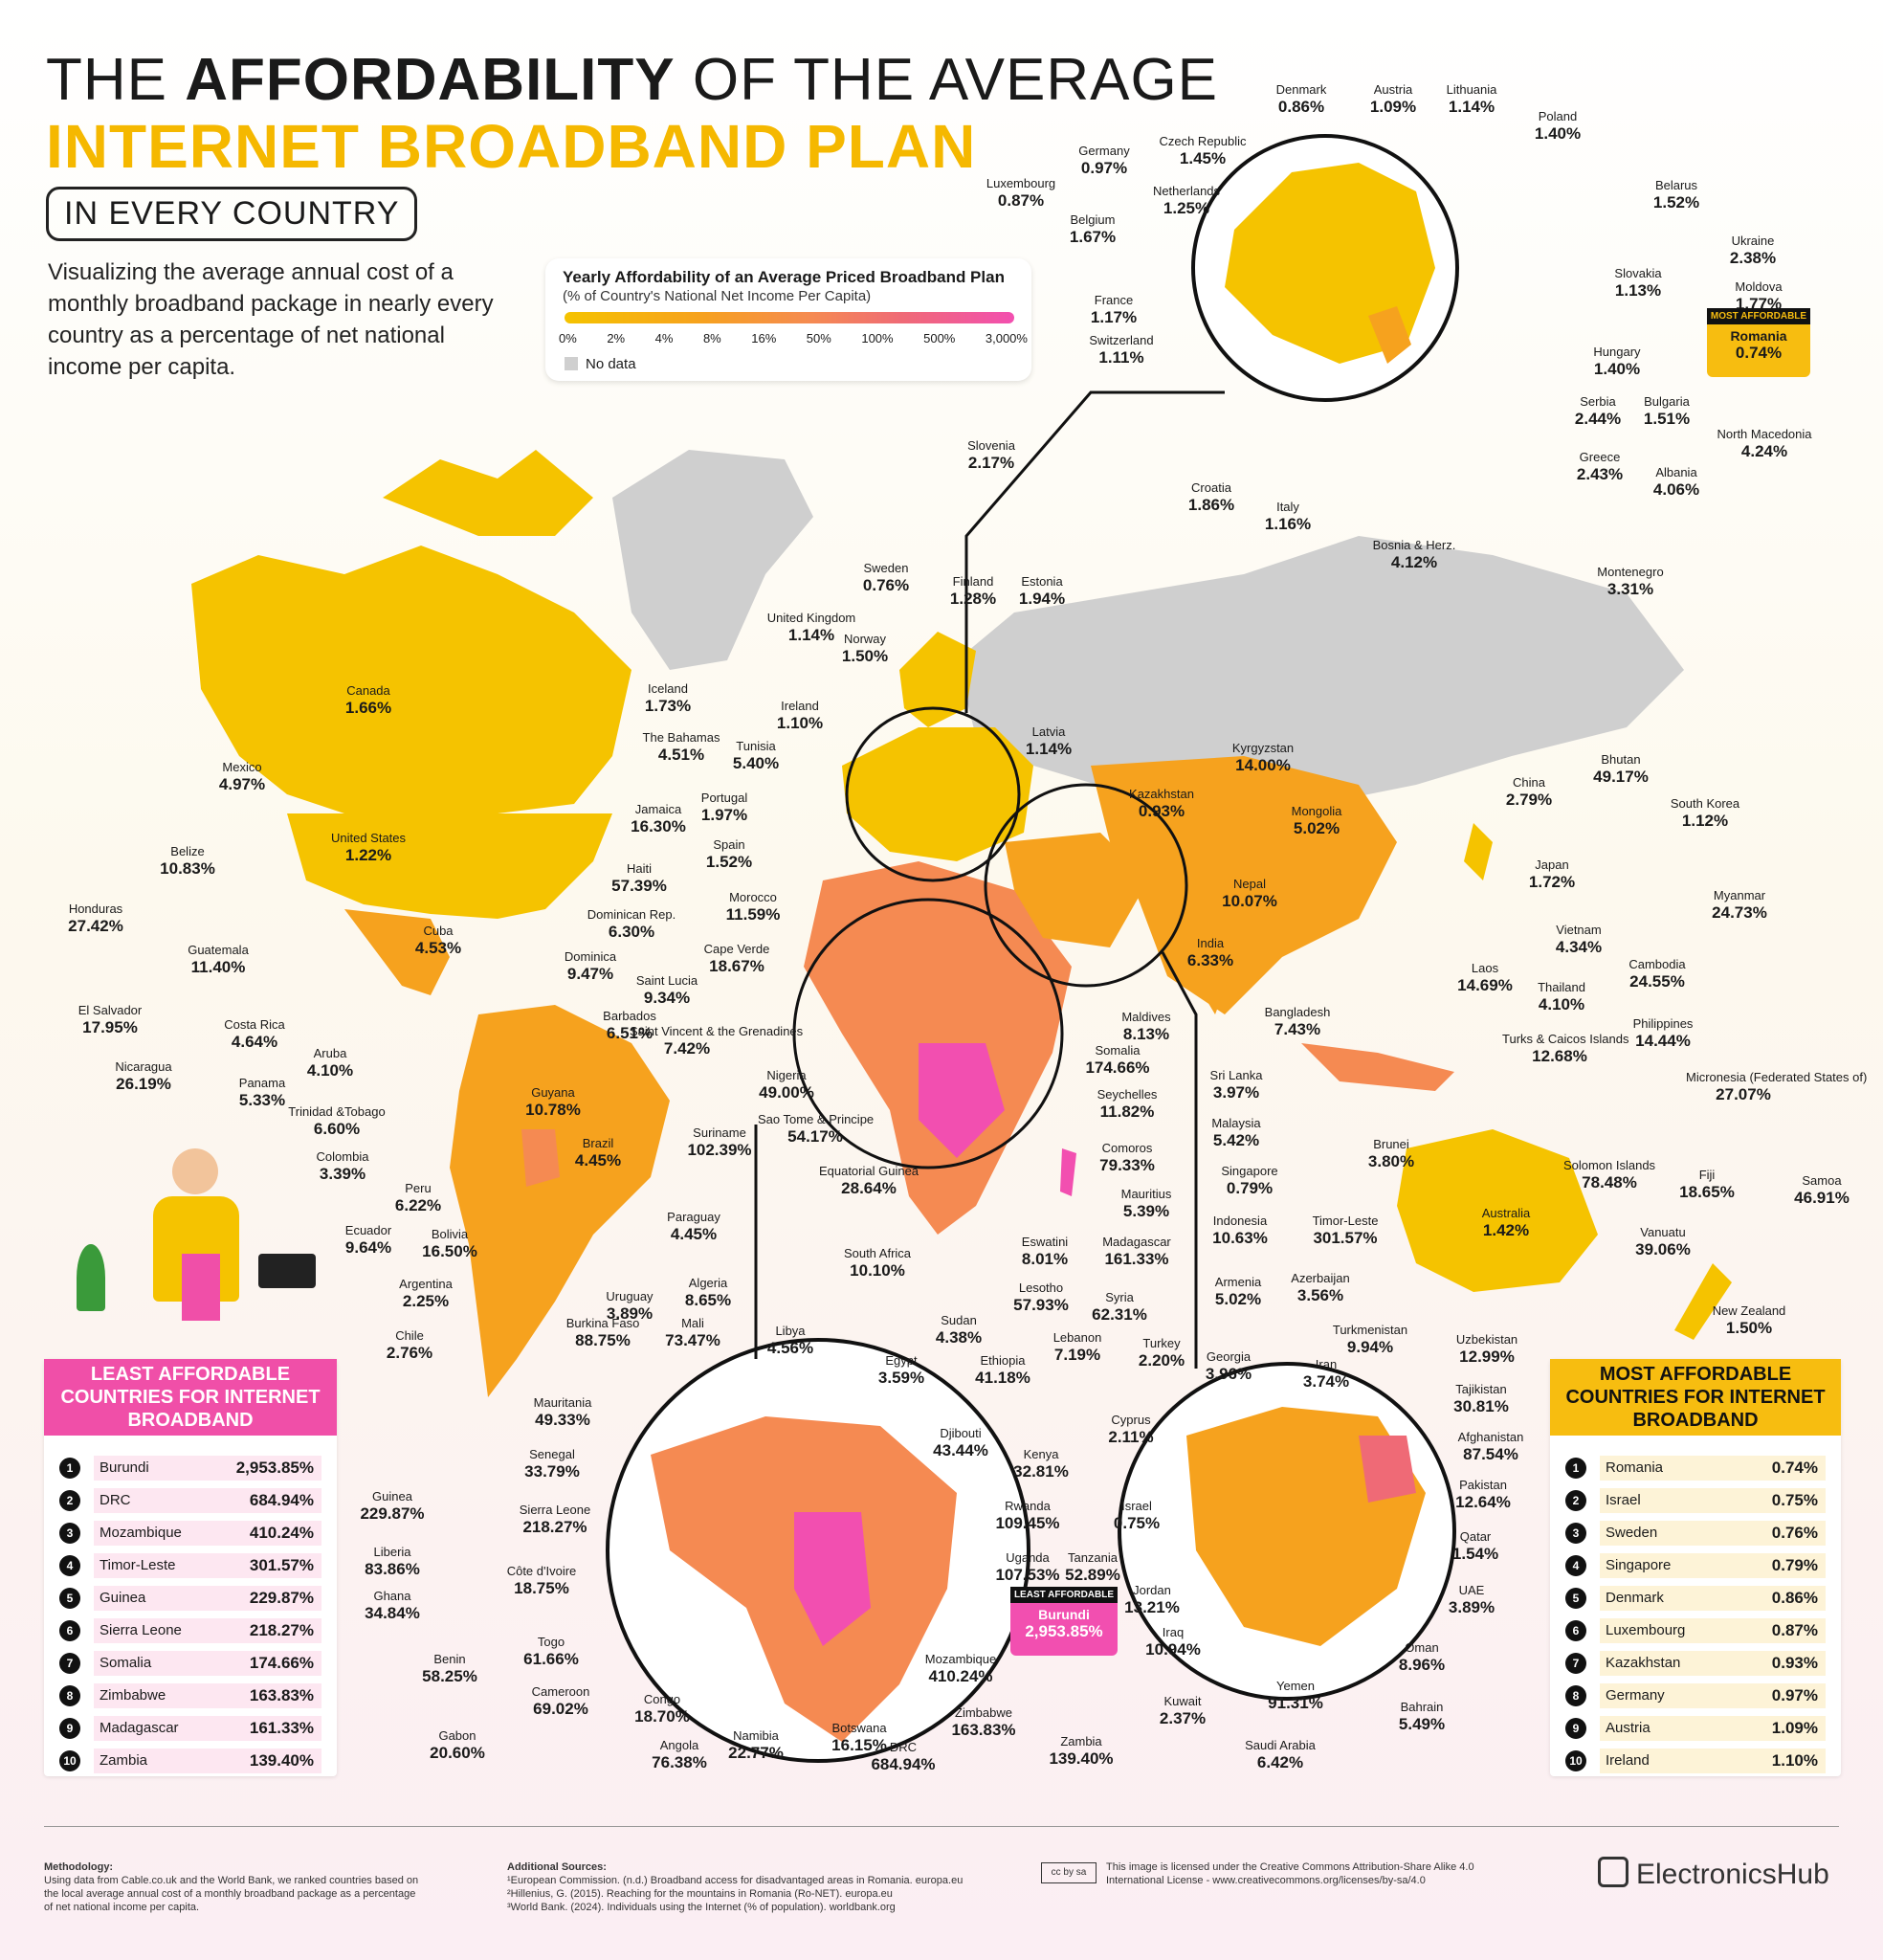 Image resolution: width=1883 pixels, height=1960 pixels. Describe the element at coordinates (1481, 1399) in the screenshot. I see `country-label: Tajikistan 30.81%` at that location.